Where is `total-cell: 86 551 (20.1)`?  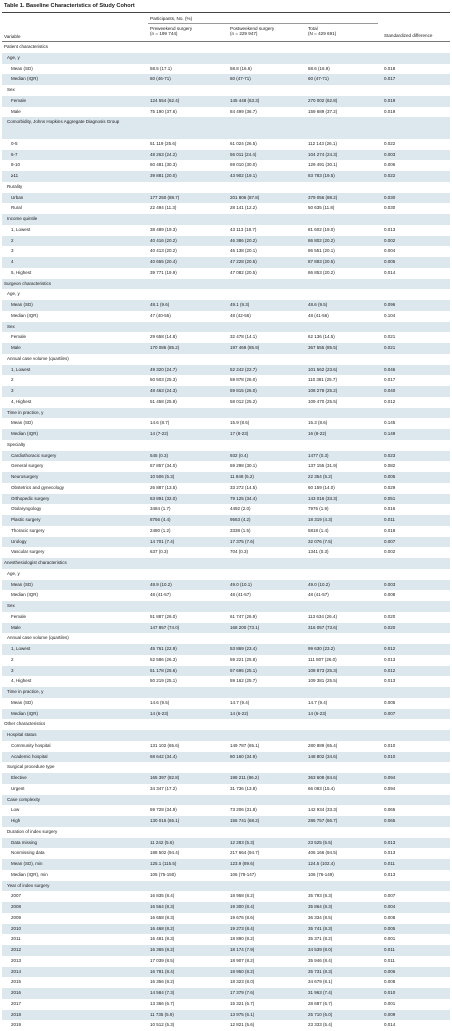
total-cell: 86 551 (20.1) is located at coordinates (321, 251).